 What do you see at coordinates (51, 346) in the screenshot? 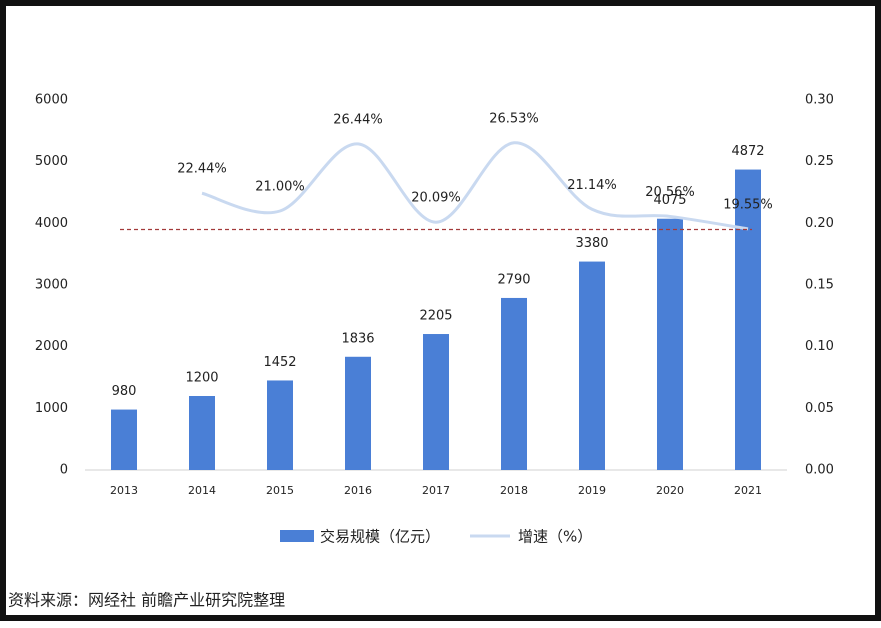
I see `y-tick-label: 2000` at bounding box center [51, 346].